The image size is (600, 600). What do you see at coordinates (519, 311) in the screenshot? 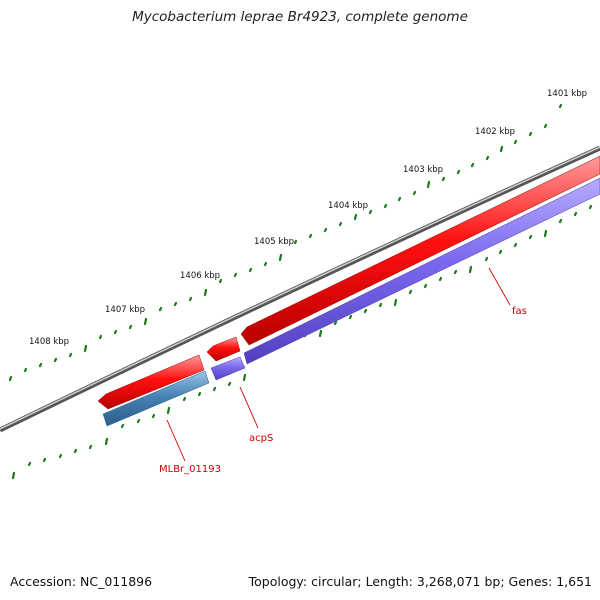
I see `gene-label-fas: fas` at bounding box center [519, 311].